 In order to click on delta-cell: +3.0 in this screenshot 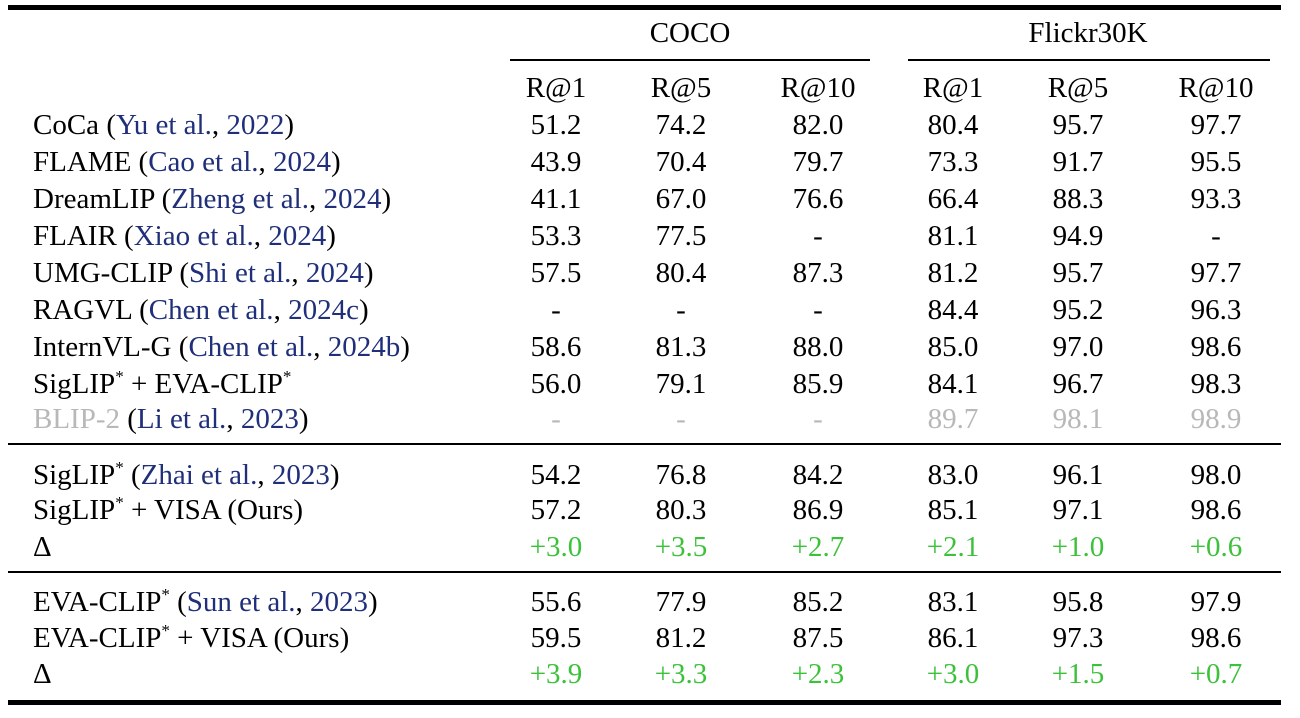, I will do `click(556, 547)`.